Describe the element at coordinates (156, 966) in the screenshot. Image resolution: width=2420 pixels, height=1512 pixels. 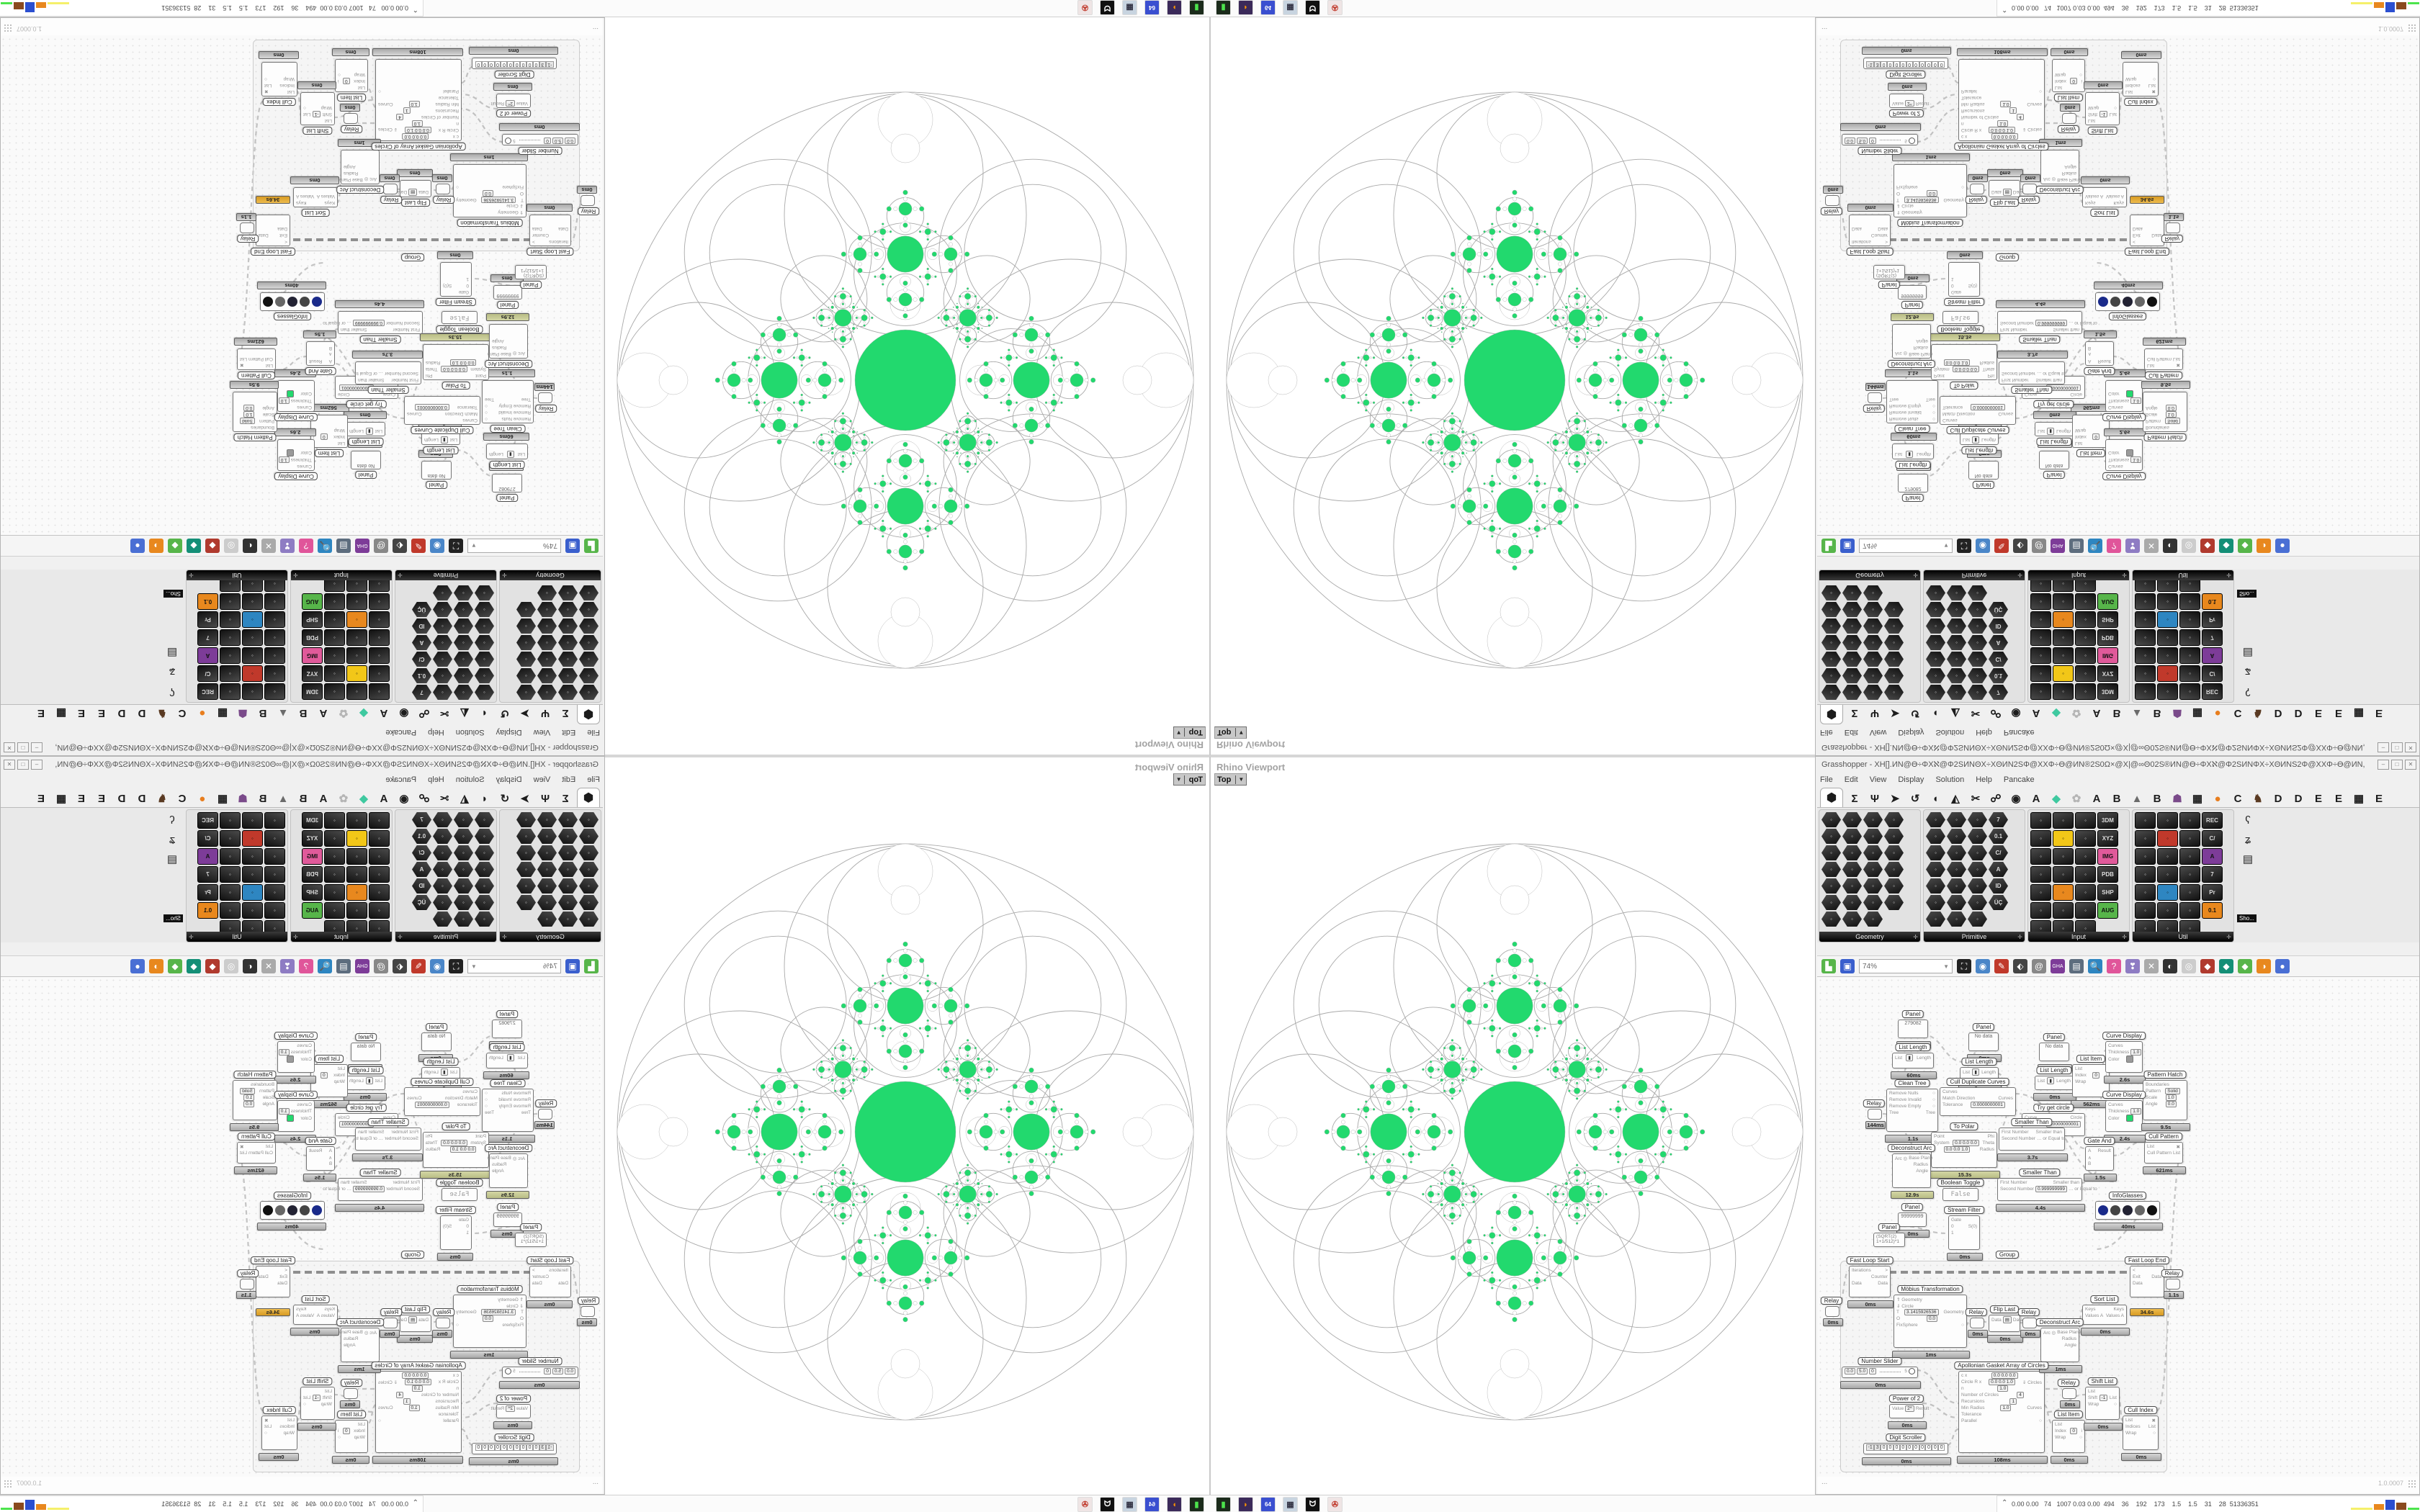
I see `ball-orange-icon: ◑` at that location.